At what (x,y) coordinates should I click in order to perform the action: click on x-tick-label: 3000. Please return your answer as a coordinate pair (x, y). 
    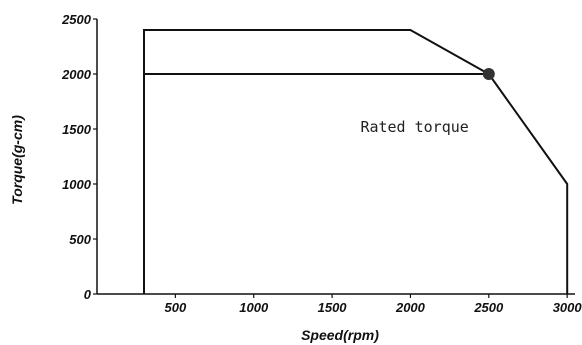
    Looking at the image, I should click on (567, 307).